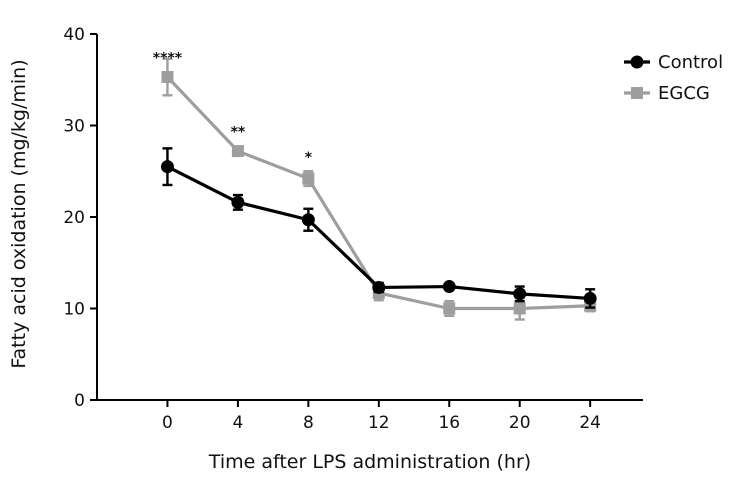 The width and height of the screenshot is (742, 477). I want to click on significance-label: *, so click(309, 158).